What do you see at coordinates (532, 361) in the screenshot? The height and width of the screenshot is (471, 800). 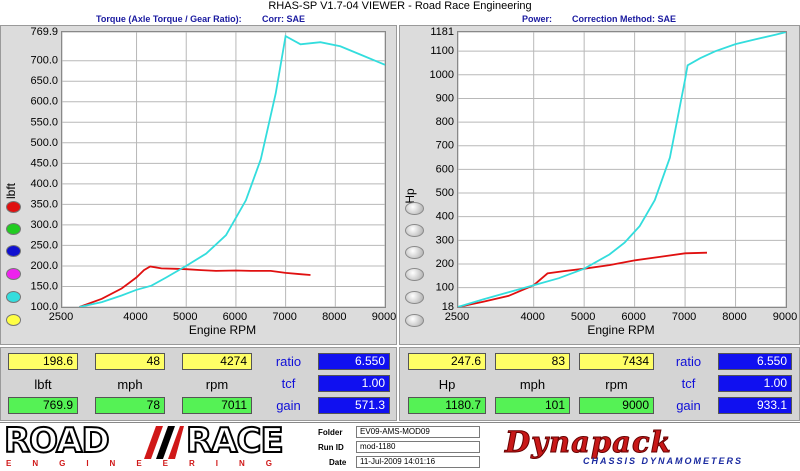 I see `mph-cursor-value: 83` at bounding box center [532, 361].